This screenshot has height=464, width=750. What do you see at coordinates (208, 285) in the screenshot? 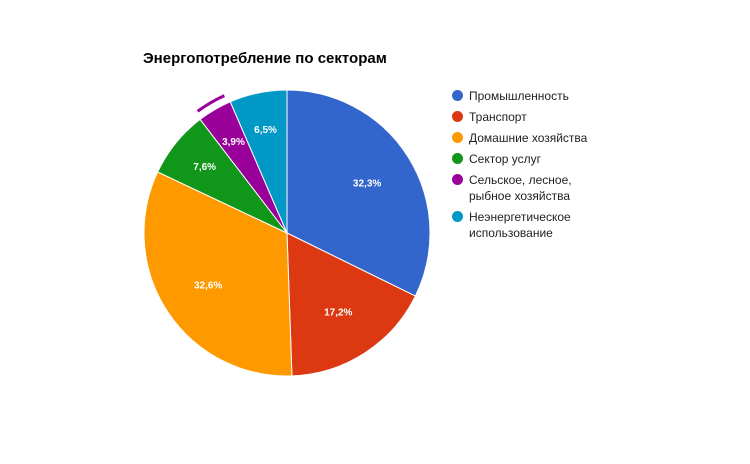
I see `data-label: 32,6%` at bounding box center [208, 285].